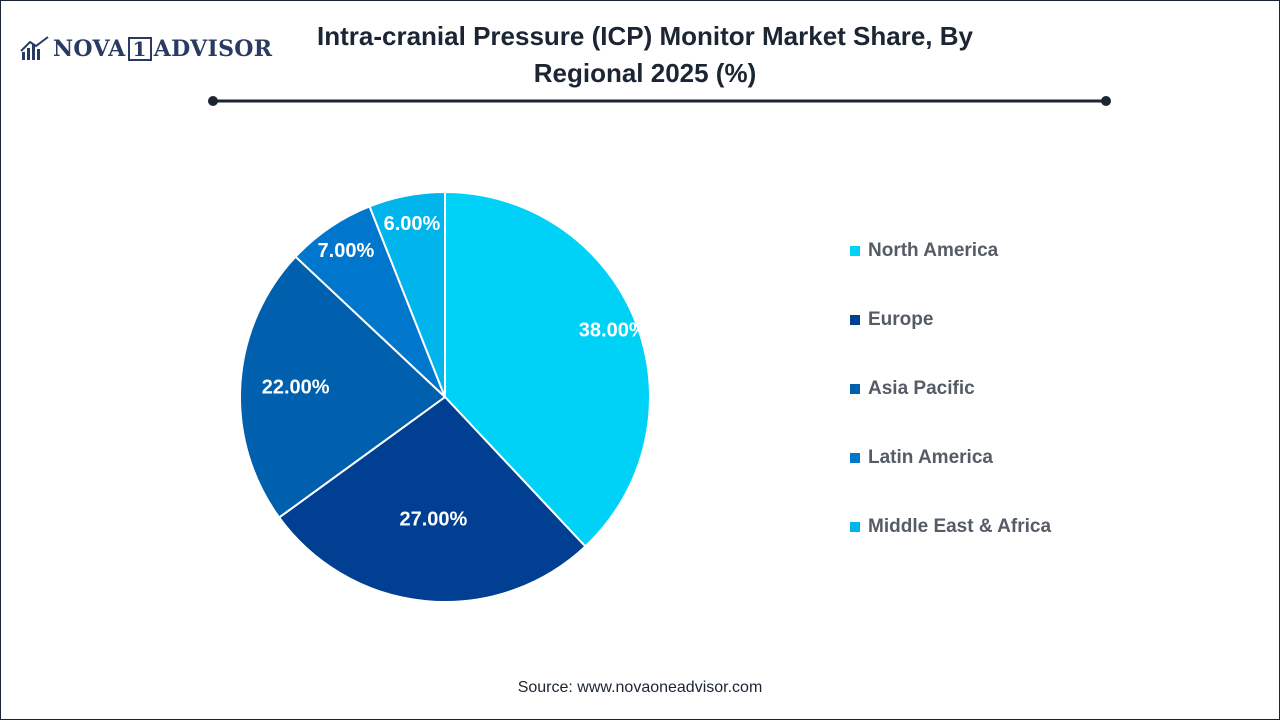 This screenshot has width=1280, height=720. What do you see at coordinates (213, 49) in the screenshot?
I see `brand-name-part3: ADVISOR` at bounding box center [213, 49].